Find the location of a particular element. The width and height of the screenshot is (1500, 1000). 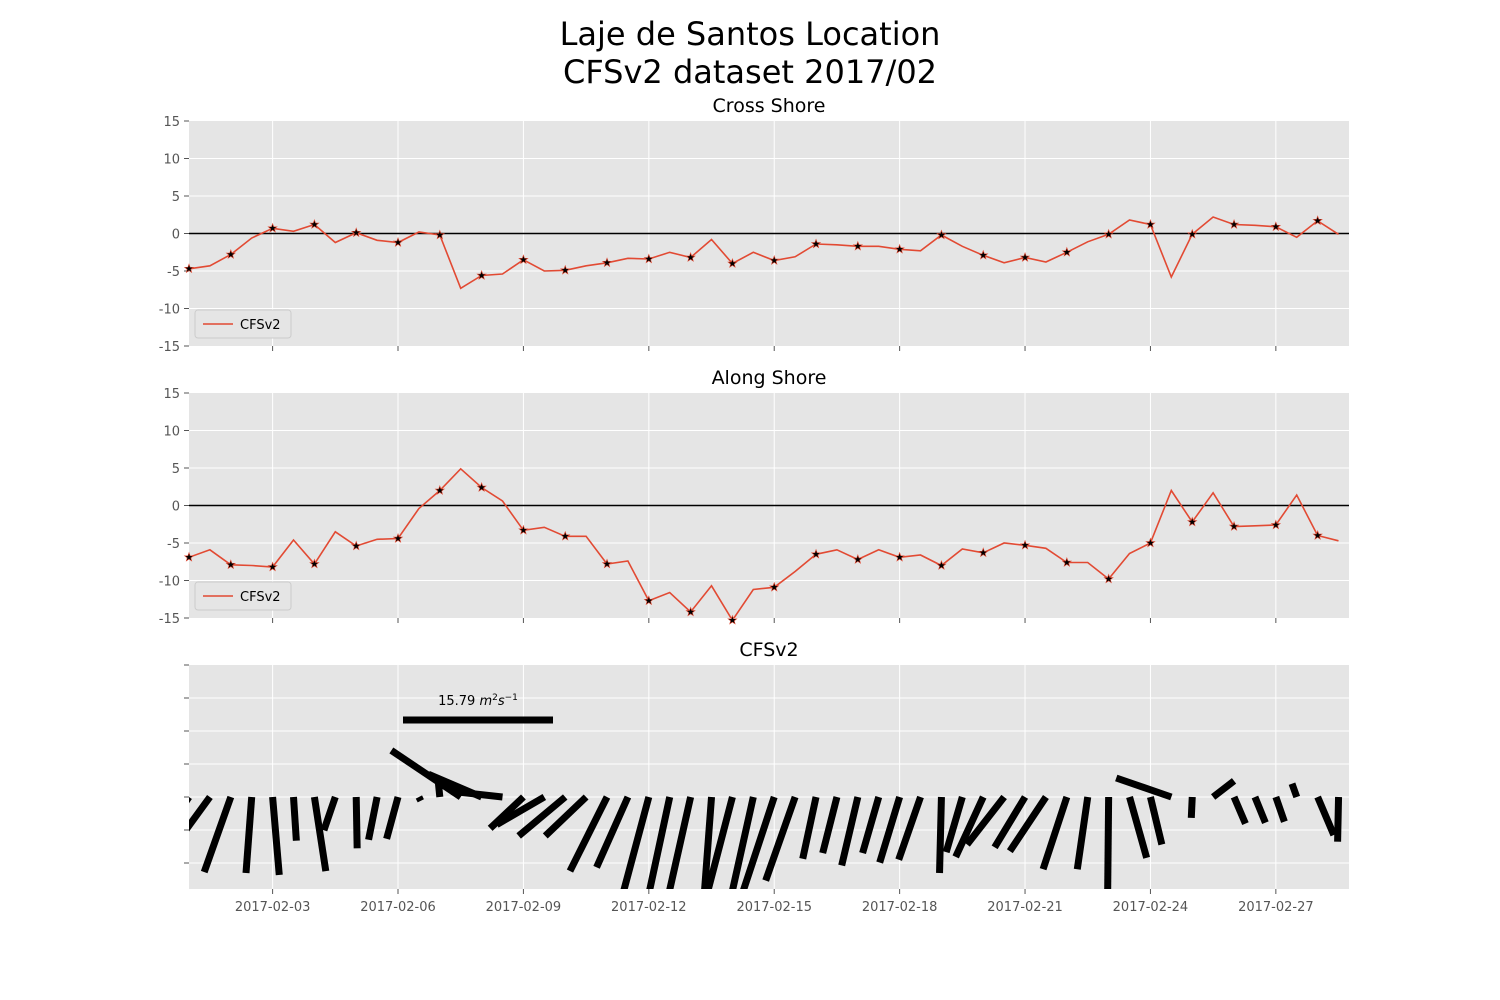

quiver-key-unit: m is located at coordinates (485, 701).